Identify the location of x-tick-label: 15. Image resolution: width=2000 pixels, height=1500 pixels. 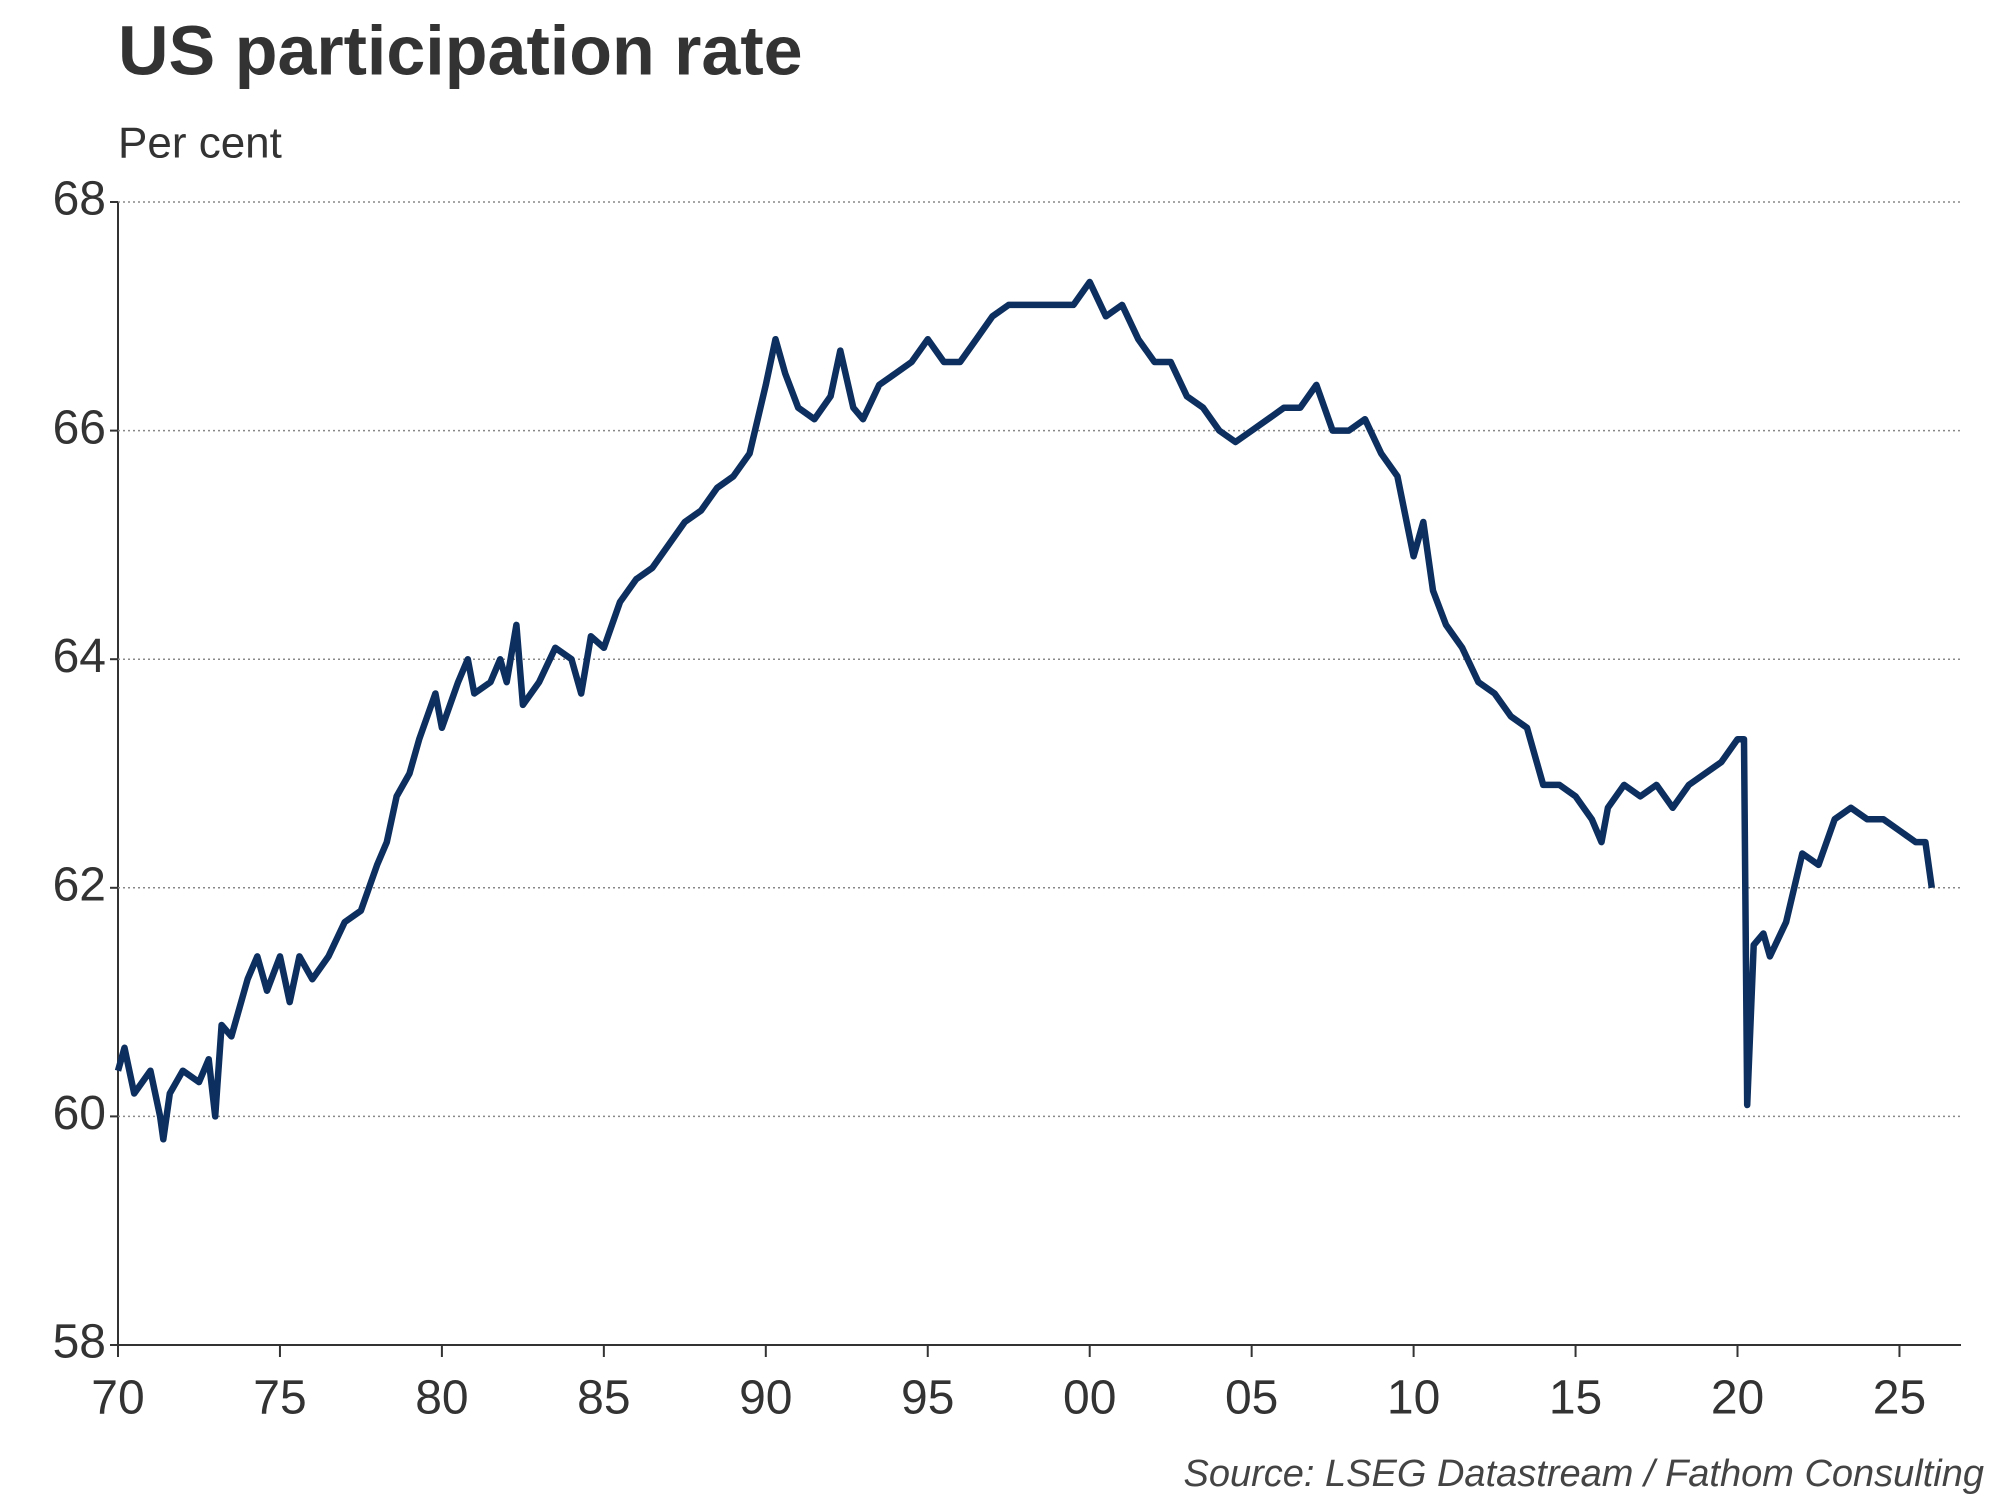
(1575, 1398).